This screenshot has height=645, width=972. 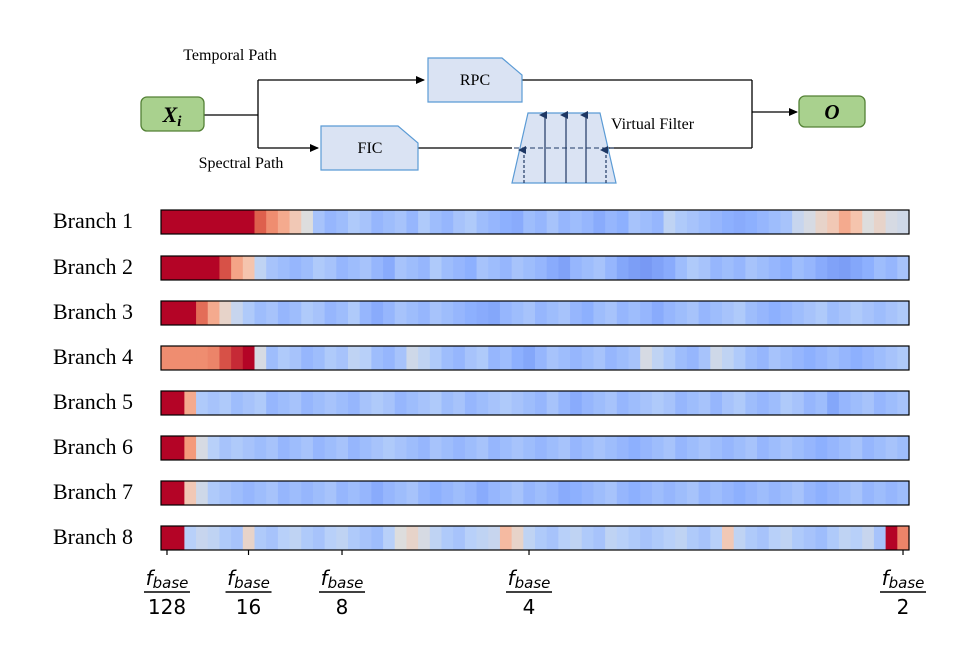 I want to click on tick-numerator: fbase, so click(x=248, y=579).